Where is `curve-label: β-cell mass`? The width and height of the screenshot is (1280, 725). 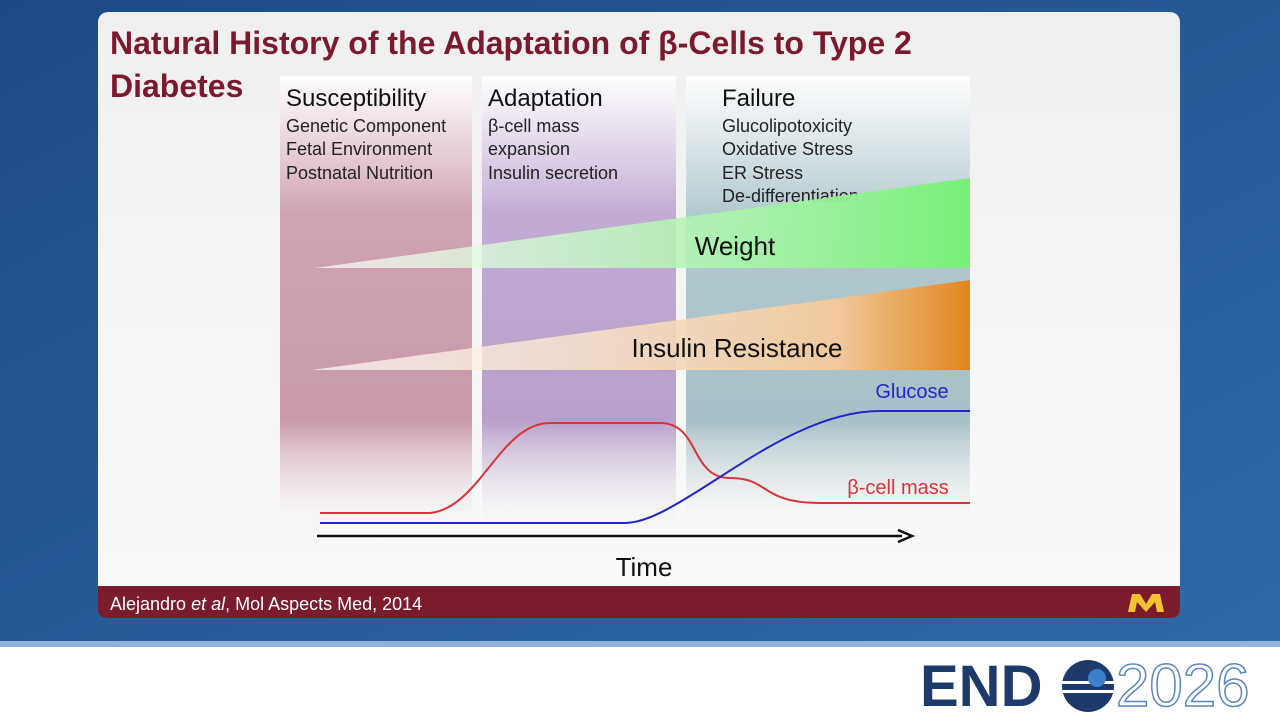
curve-label: β-cell mass is located at coordinates (898, 488).